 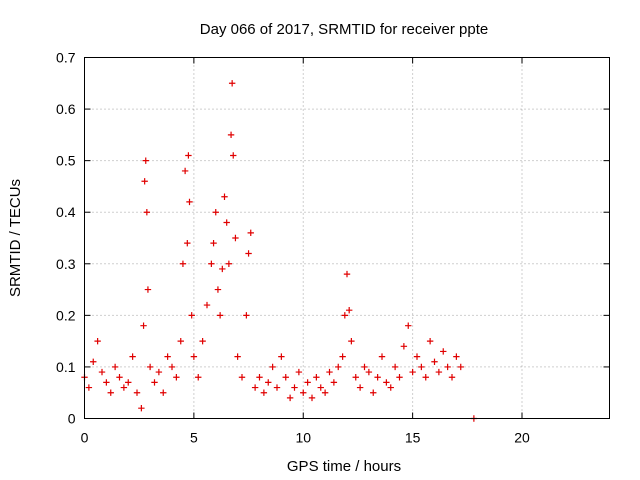 I want to click on y-axis-title: SRMTID / TECUs, so click(x=15, y=238).